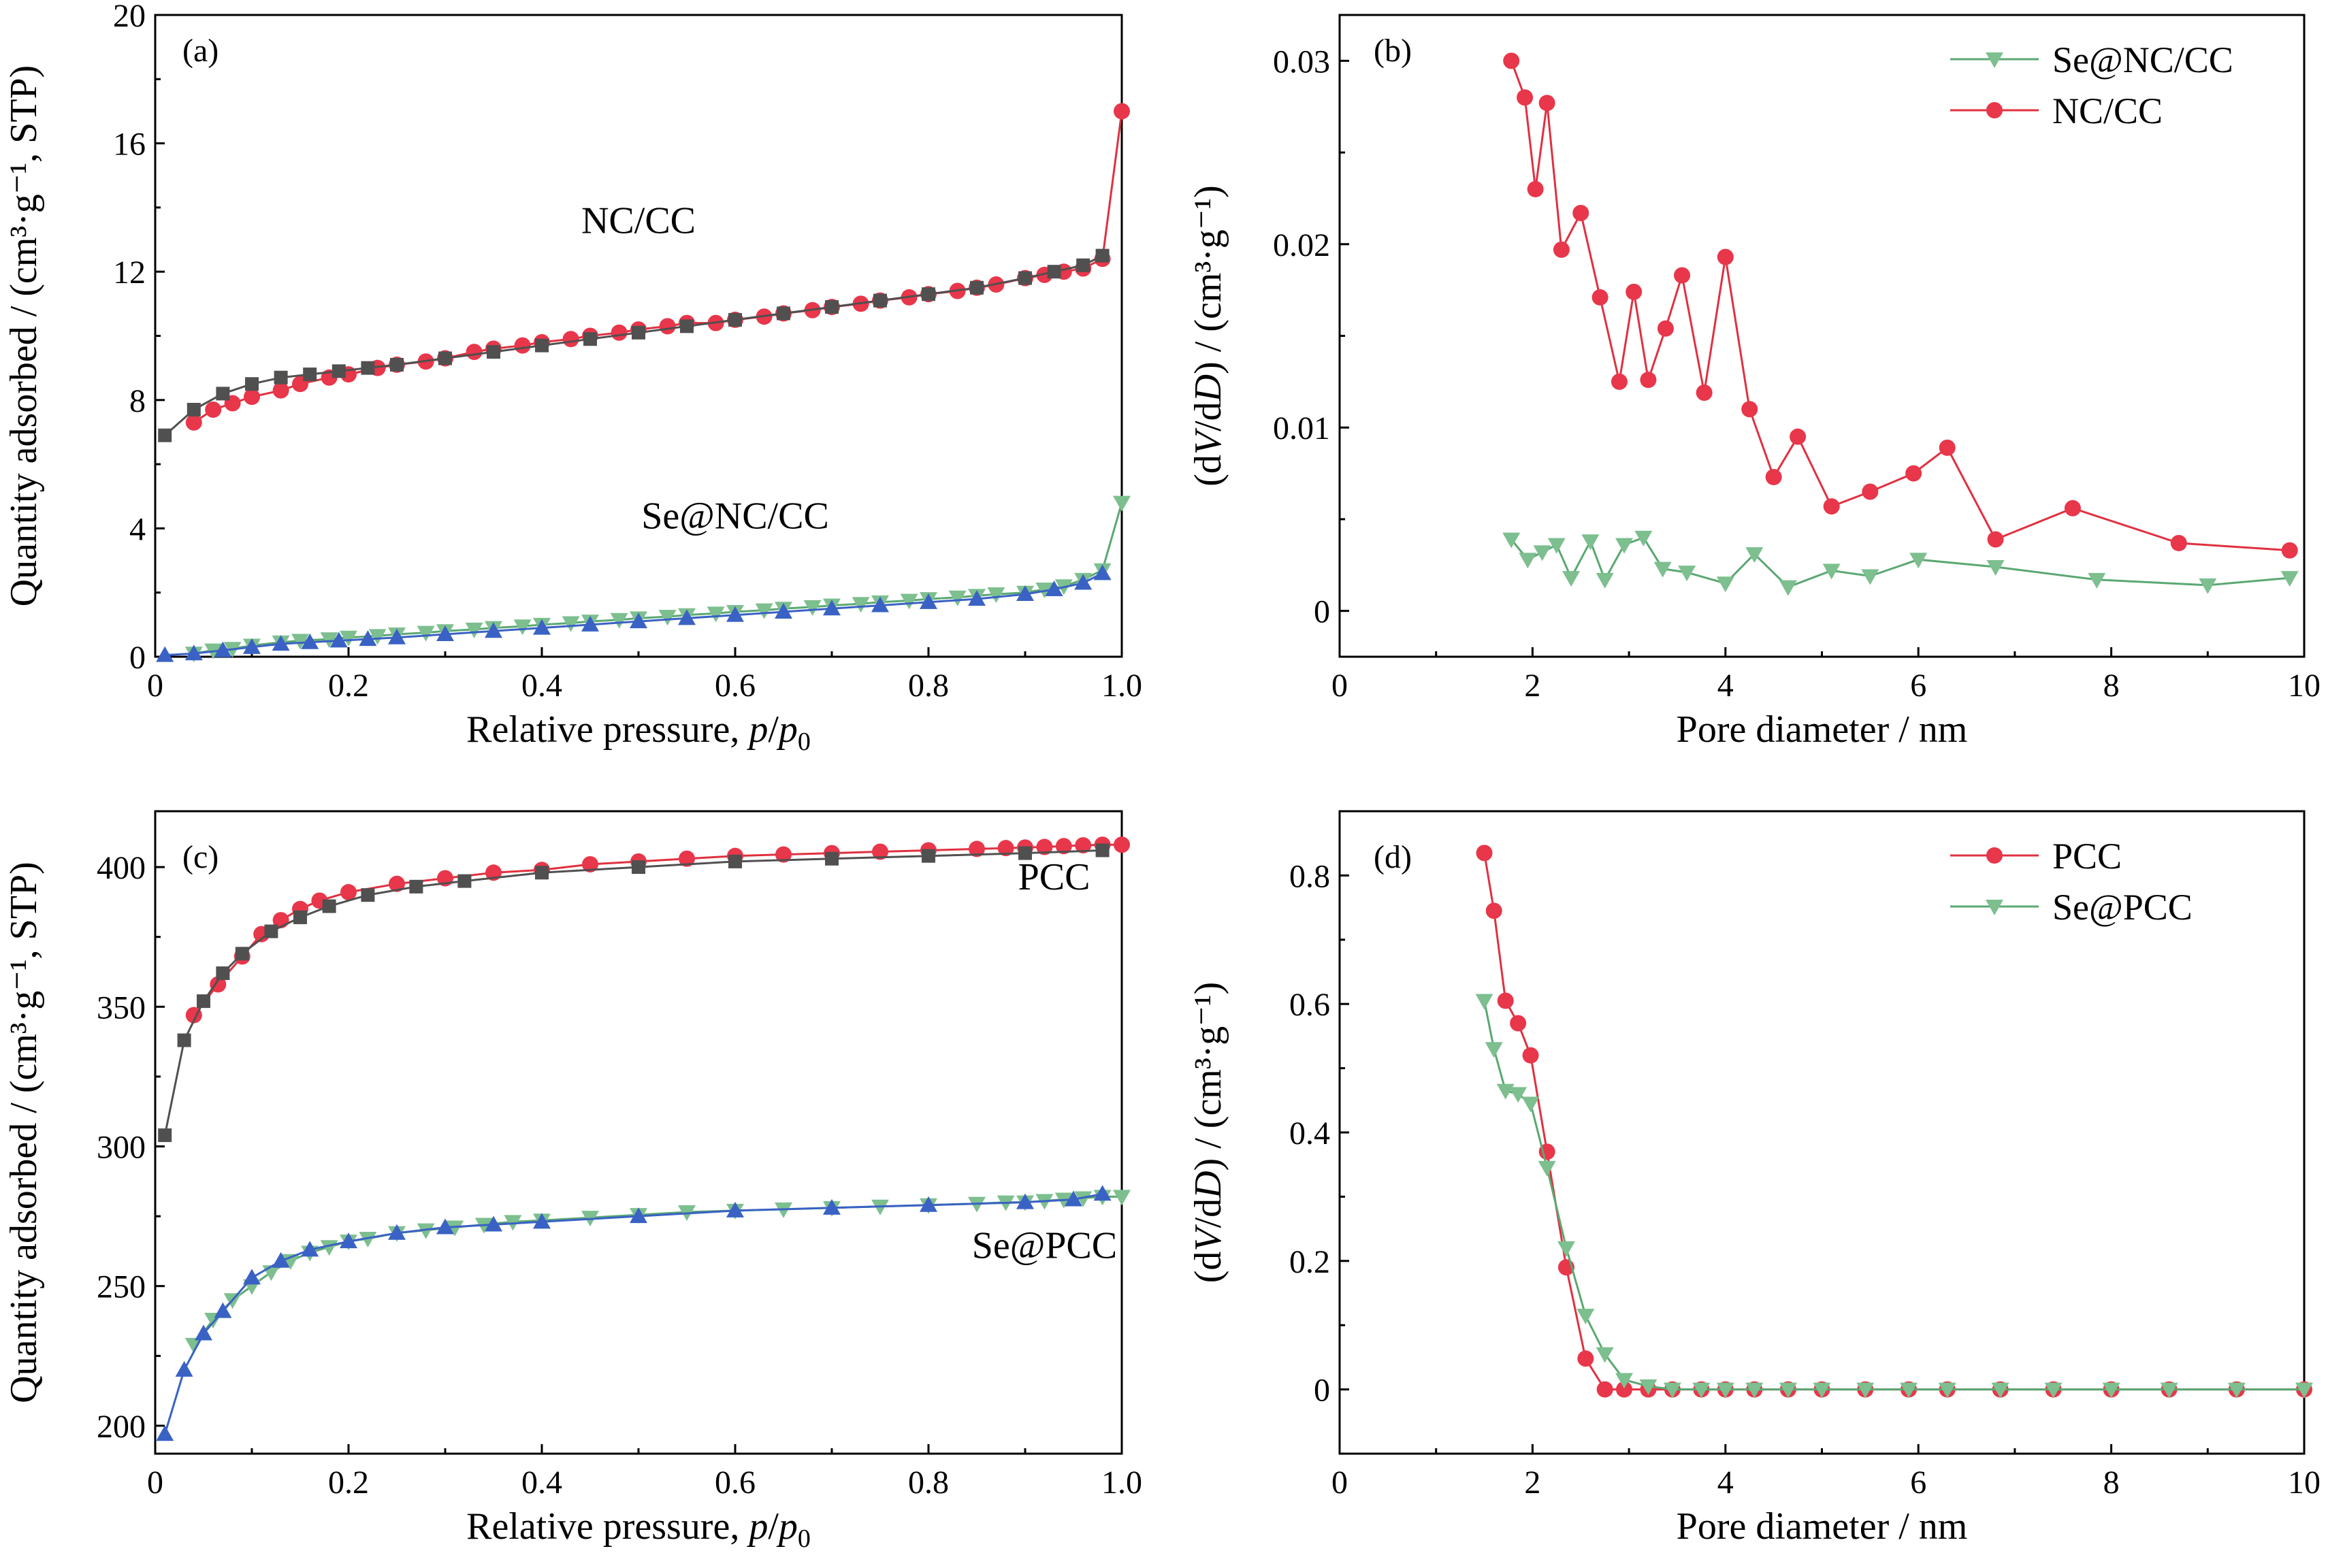 The width and height of the screenshot is (2328, 1568). Describe the element at coordinates (2305, 686) in the screenshot. I see `x-tick-label: 10` at that location.